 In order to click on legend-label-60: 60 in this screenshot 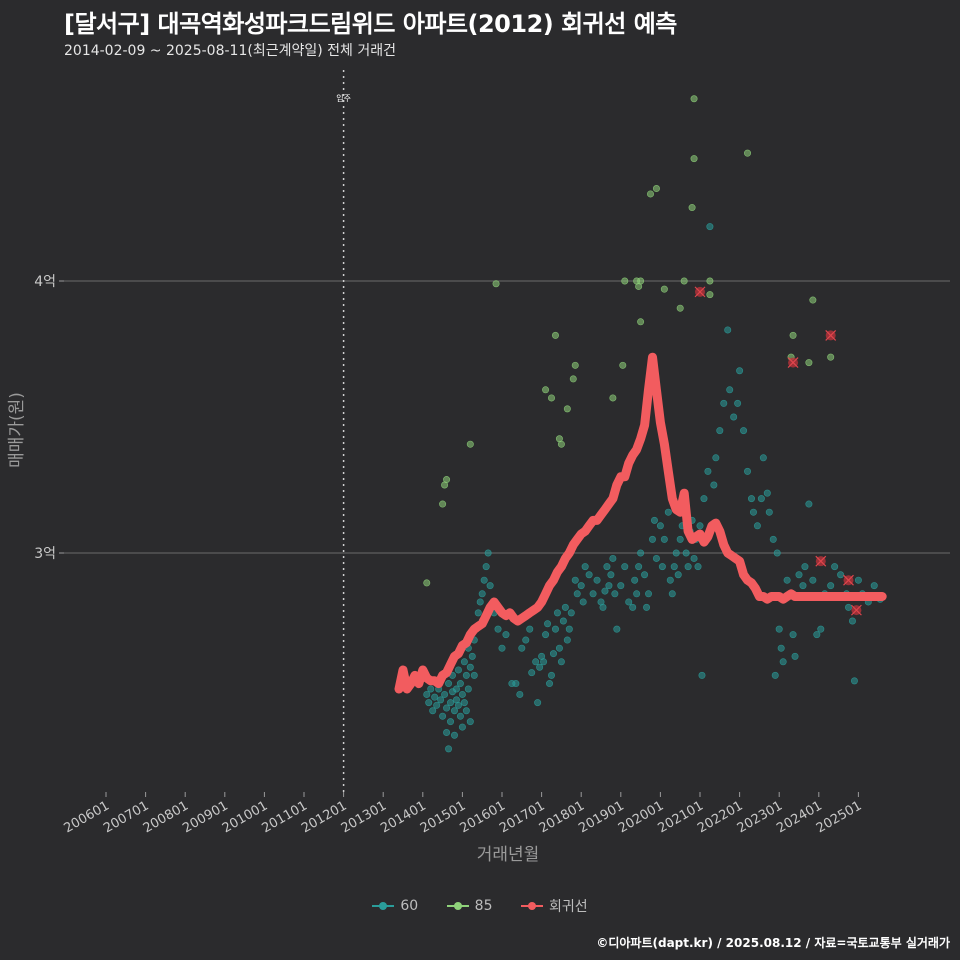, I will do `click(409, 906)`.